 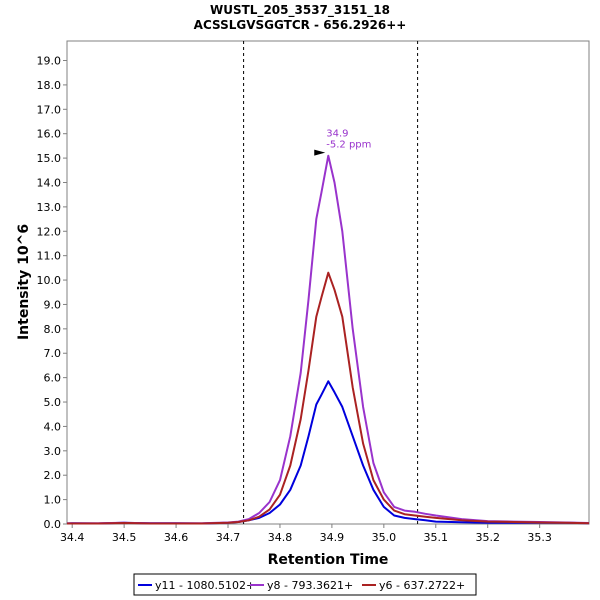 I want to click on y-axis-label: Intensity 10^6, so click(x=24, y=282).